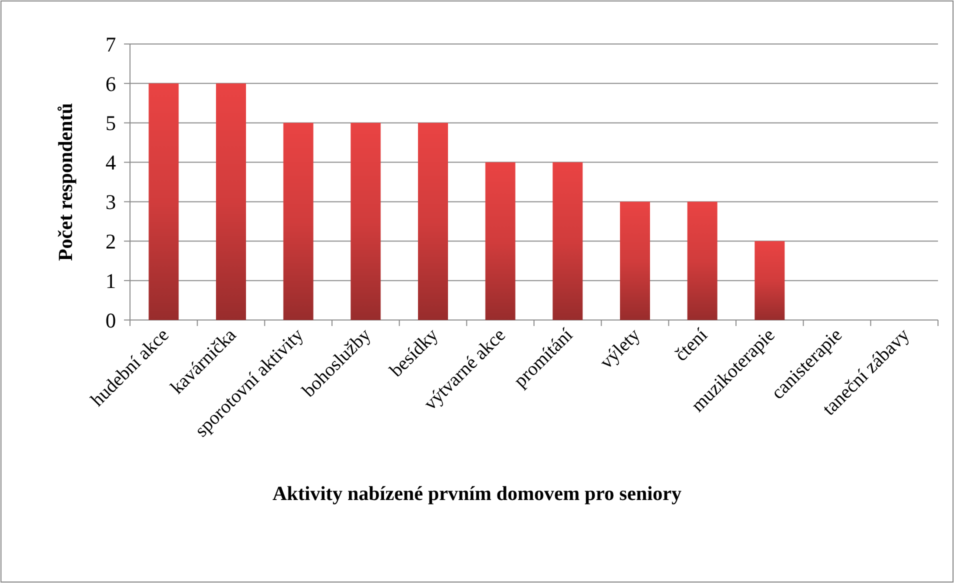  I want to click on x-axis-title: Aktivity nabízené prvním domovem pro seniory, so click(477, 494).